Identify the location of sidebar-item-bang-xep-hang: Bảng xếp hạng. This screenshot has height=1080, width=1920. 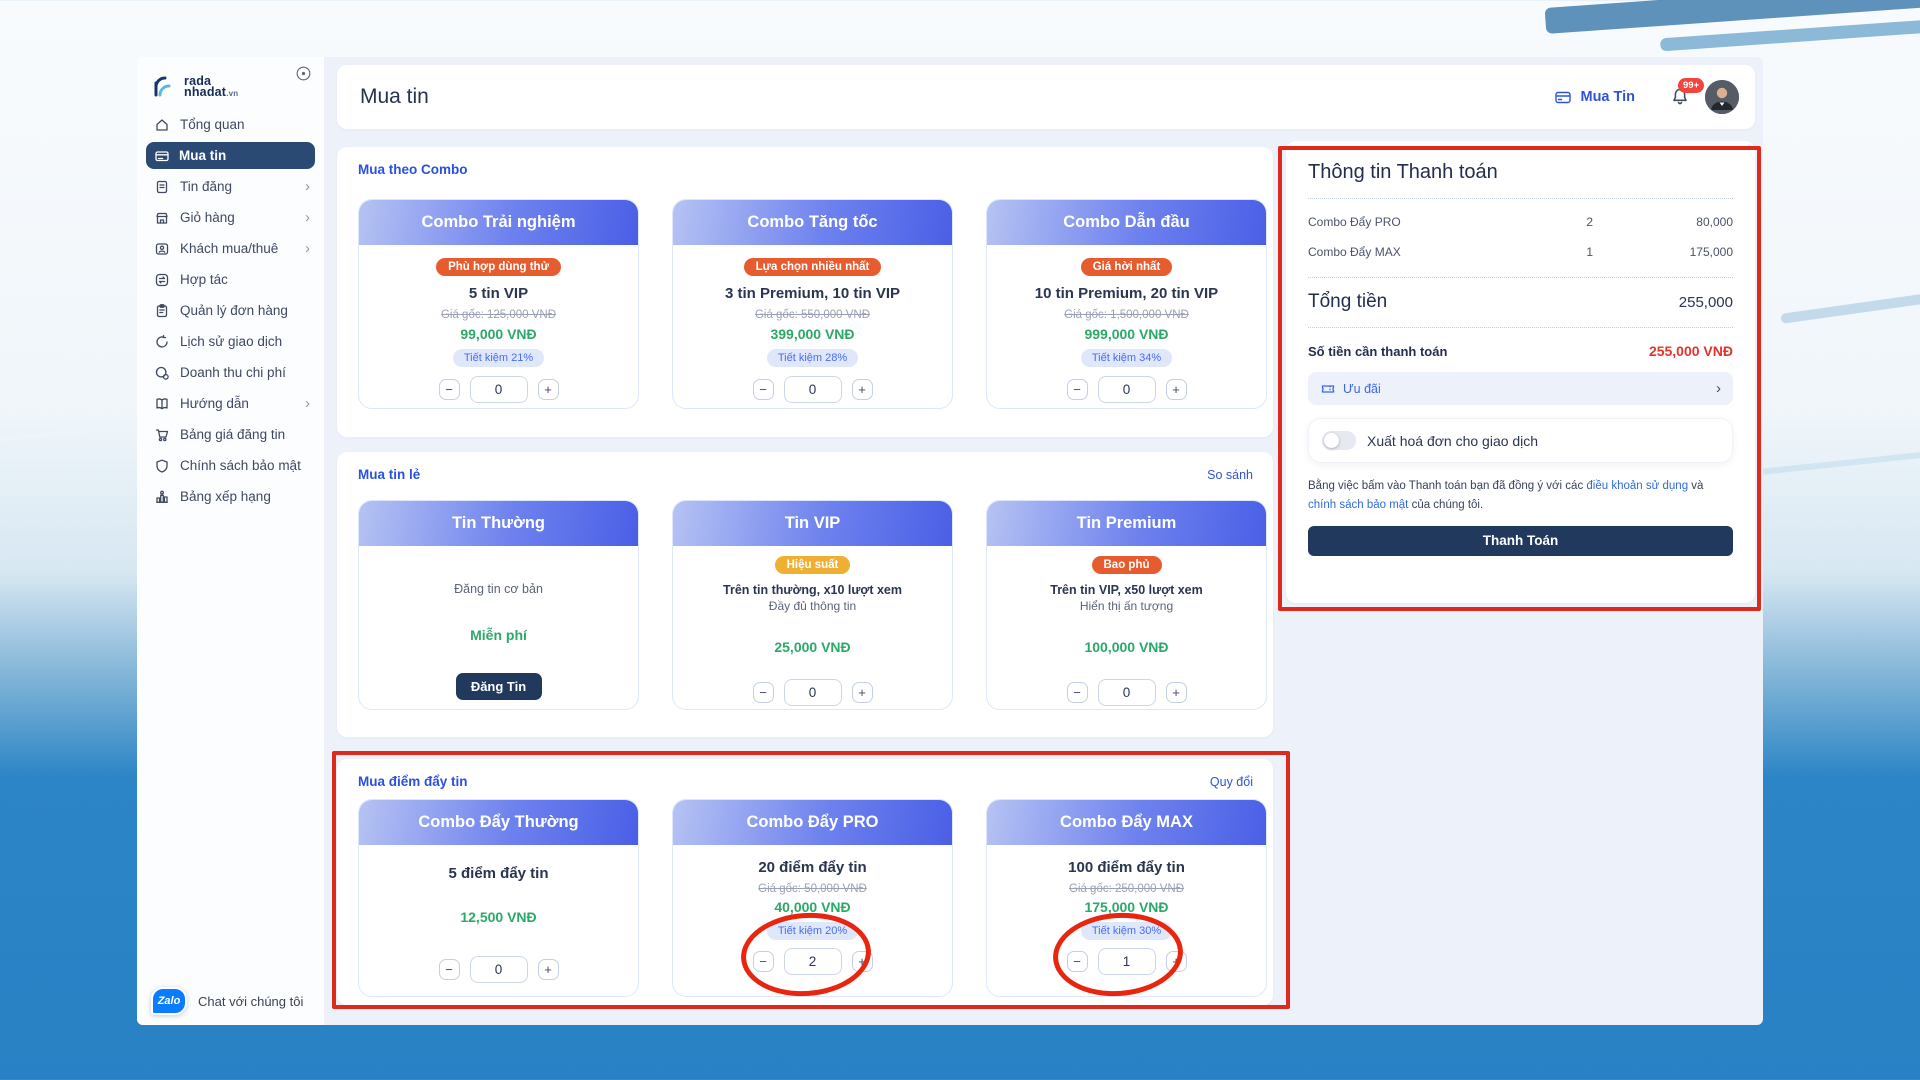
(230, 496).